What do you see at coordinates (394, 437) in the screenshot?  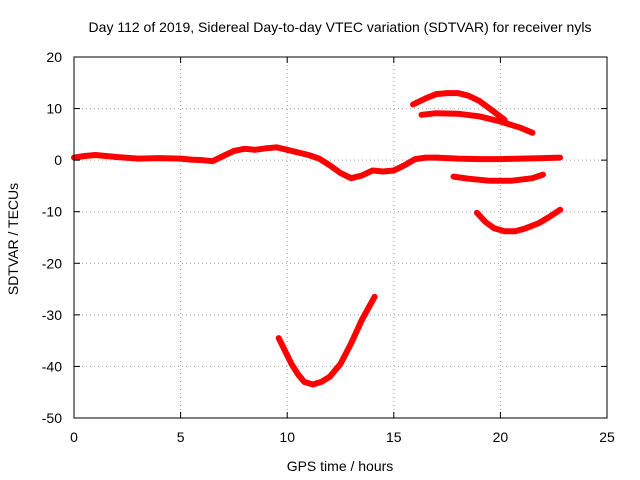 I see `x-tick-label: 15` at bounding box center [394, 437].